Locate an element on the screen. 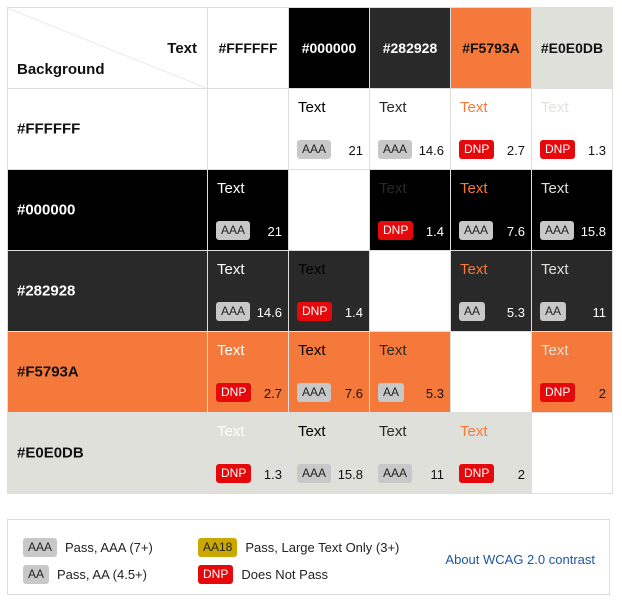  corner-text-label: Text is located at coordinates (182, 48).